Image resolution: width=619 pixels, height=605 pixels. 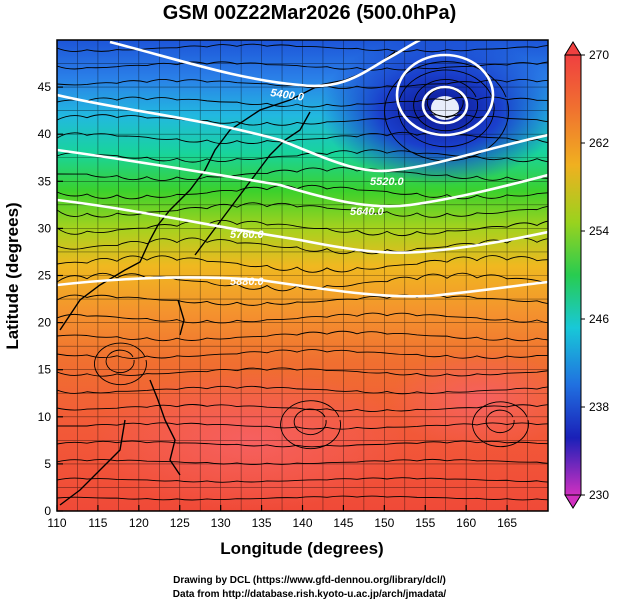 I want to click on warm-pool, so click(x=250, y=440).